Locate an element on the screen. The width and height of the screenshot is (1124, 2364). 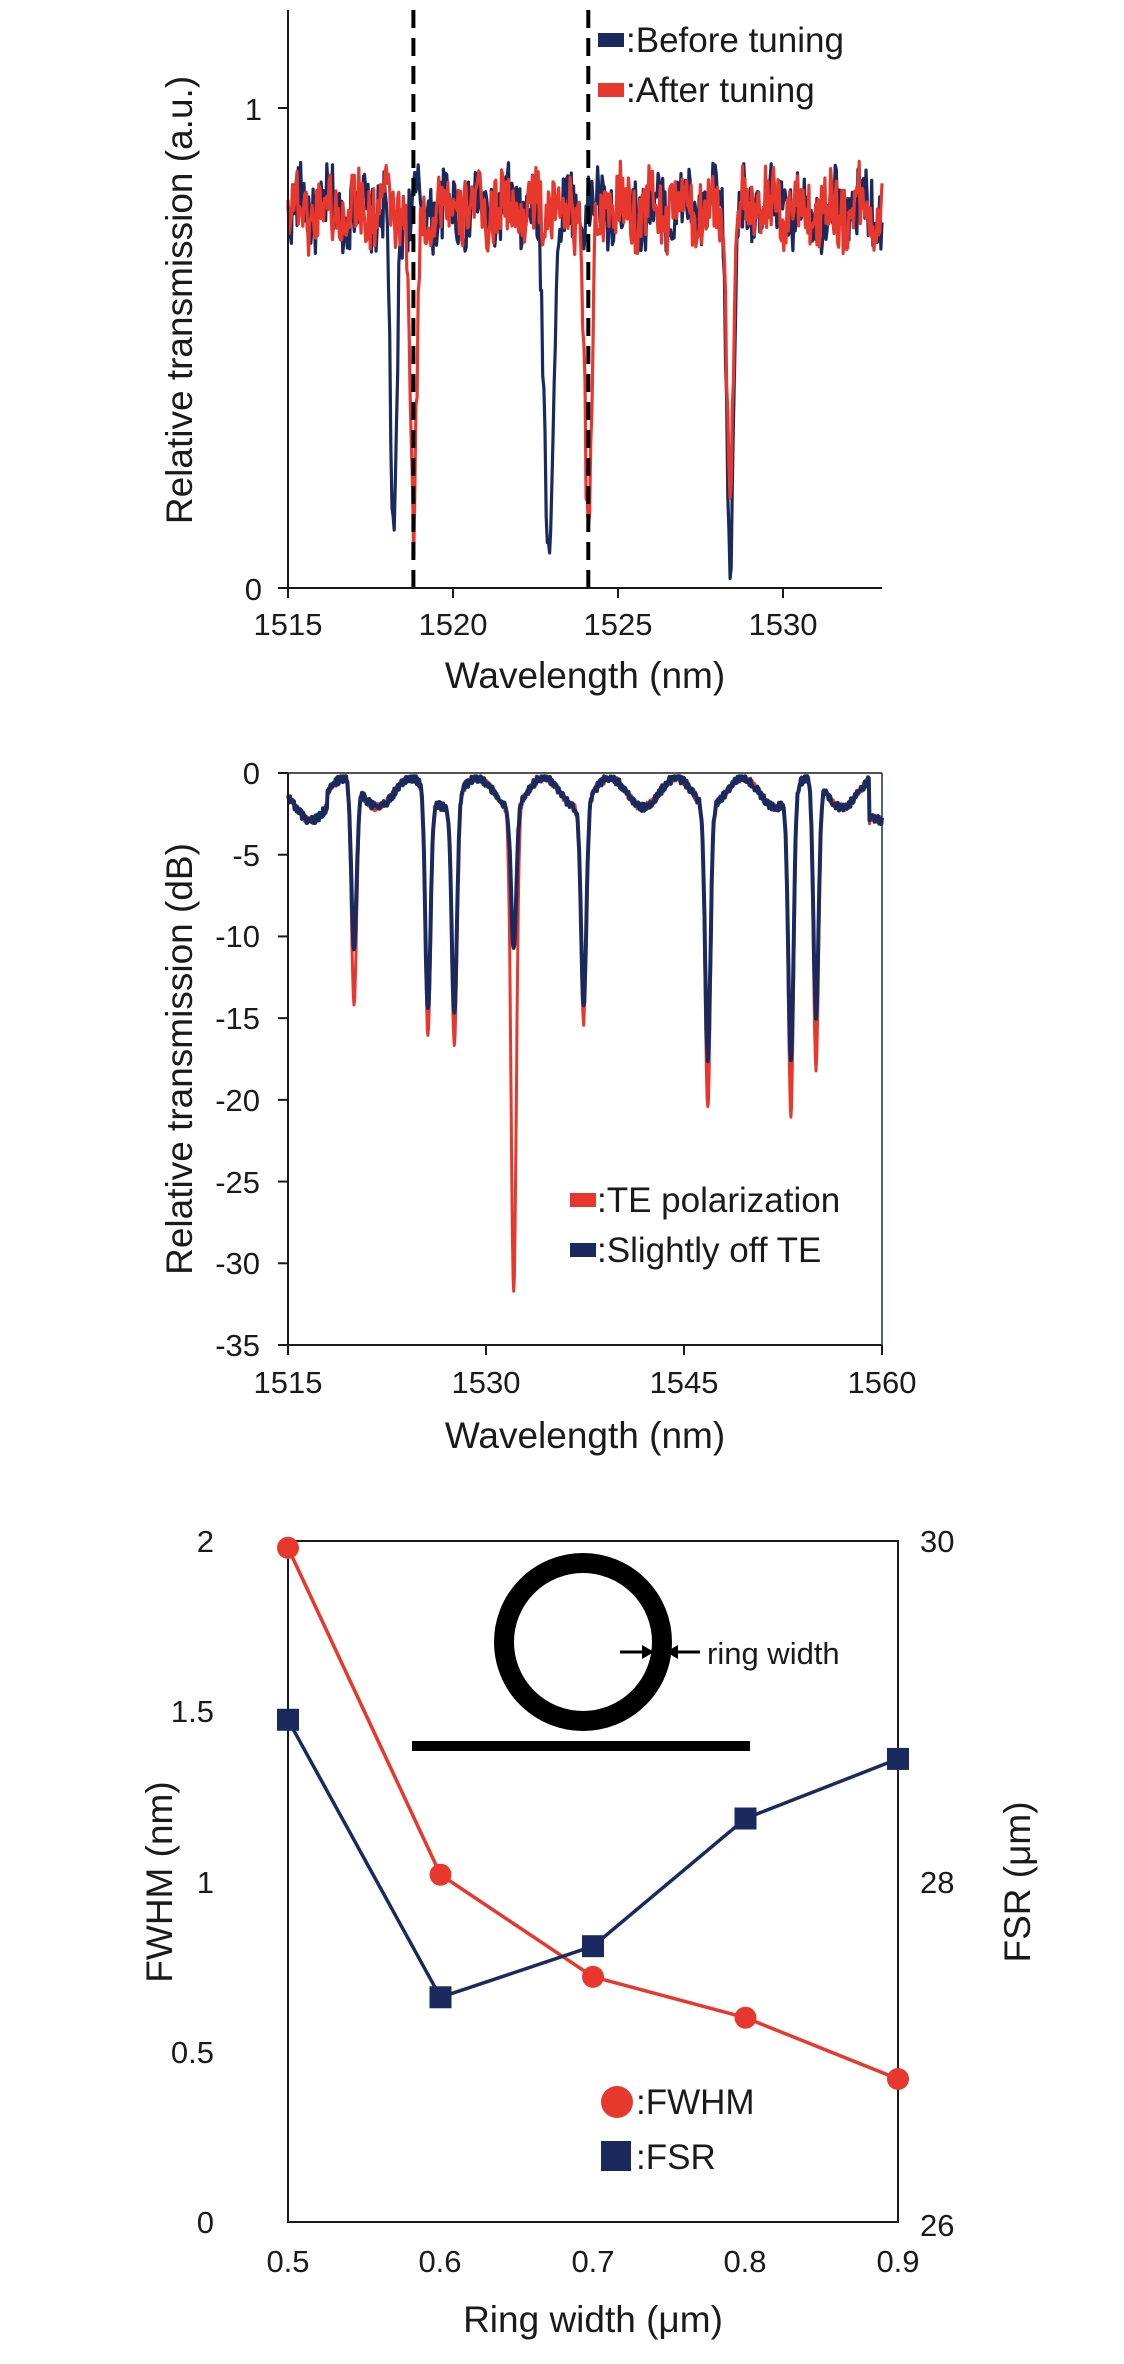
chart-3-x-ticks: 0.5 0.6 0.7 0.8 0.9 is located at coordinates (592, 2261).